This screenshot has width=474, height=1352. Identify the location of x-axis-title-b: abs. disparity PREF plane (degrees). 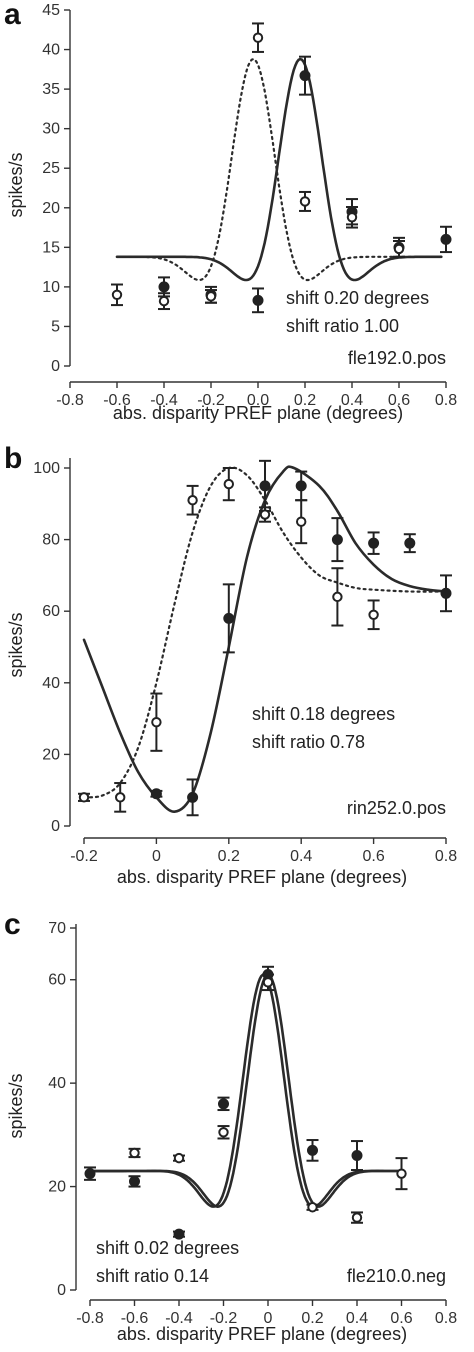
(262, 877).